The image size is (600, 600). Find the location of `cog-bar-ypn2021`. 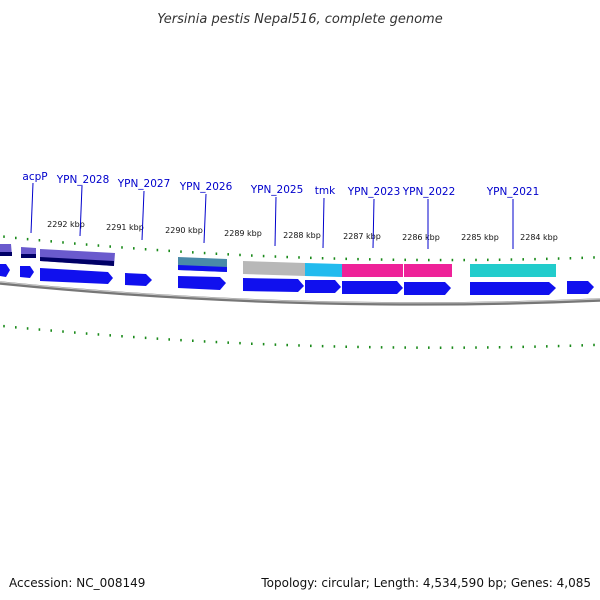

cog-bar-ypn2021 is located at coordinates (513, 270).